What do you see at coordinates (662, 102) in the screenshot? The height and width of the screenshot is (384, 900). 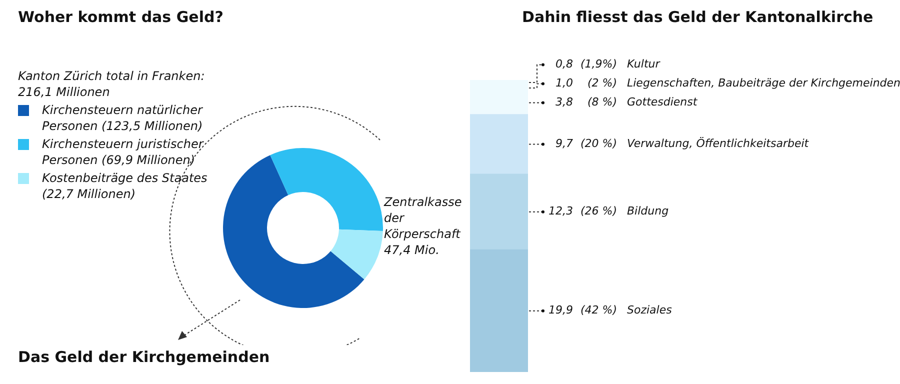 I see `text: Gottesdienst` at bounding box center [662, 102].